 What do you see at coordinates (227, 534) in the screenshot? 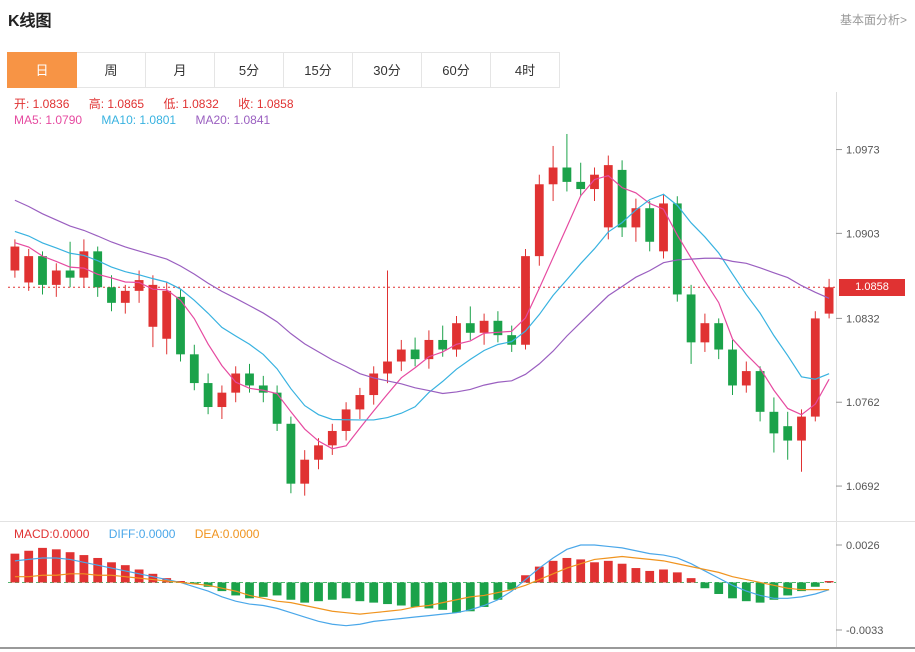
I see `macd-dea-legend: DEA:0.0000` at bounding box center [227, 534].